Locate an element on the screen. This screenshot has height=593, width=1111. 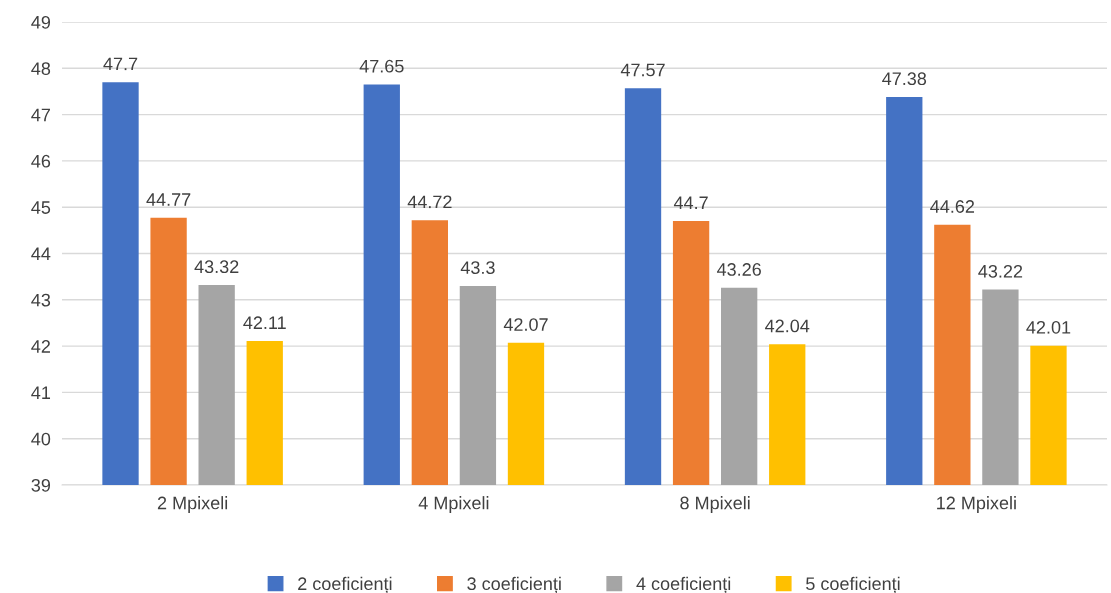
x-tick-label: 12 Mpixeli is located at coordinates (976, 504).